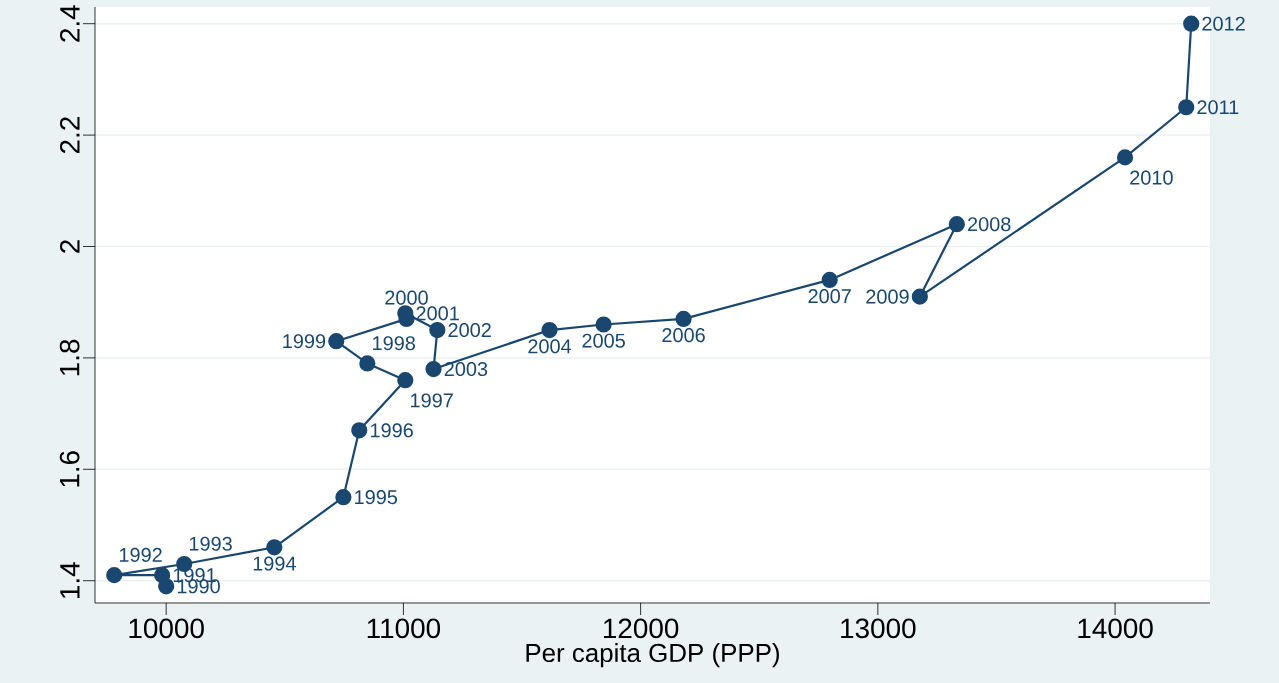 Image resolution: width=1279 pixels, height=683 pixels. Describe the element at coordinates (683, 335) in the screenshot. I see `annotation: 2006` at that location.